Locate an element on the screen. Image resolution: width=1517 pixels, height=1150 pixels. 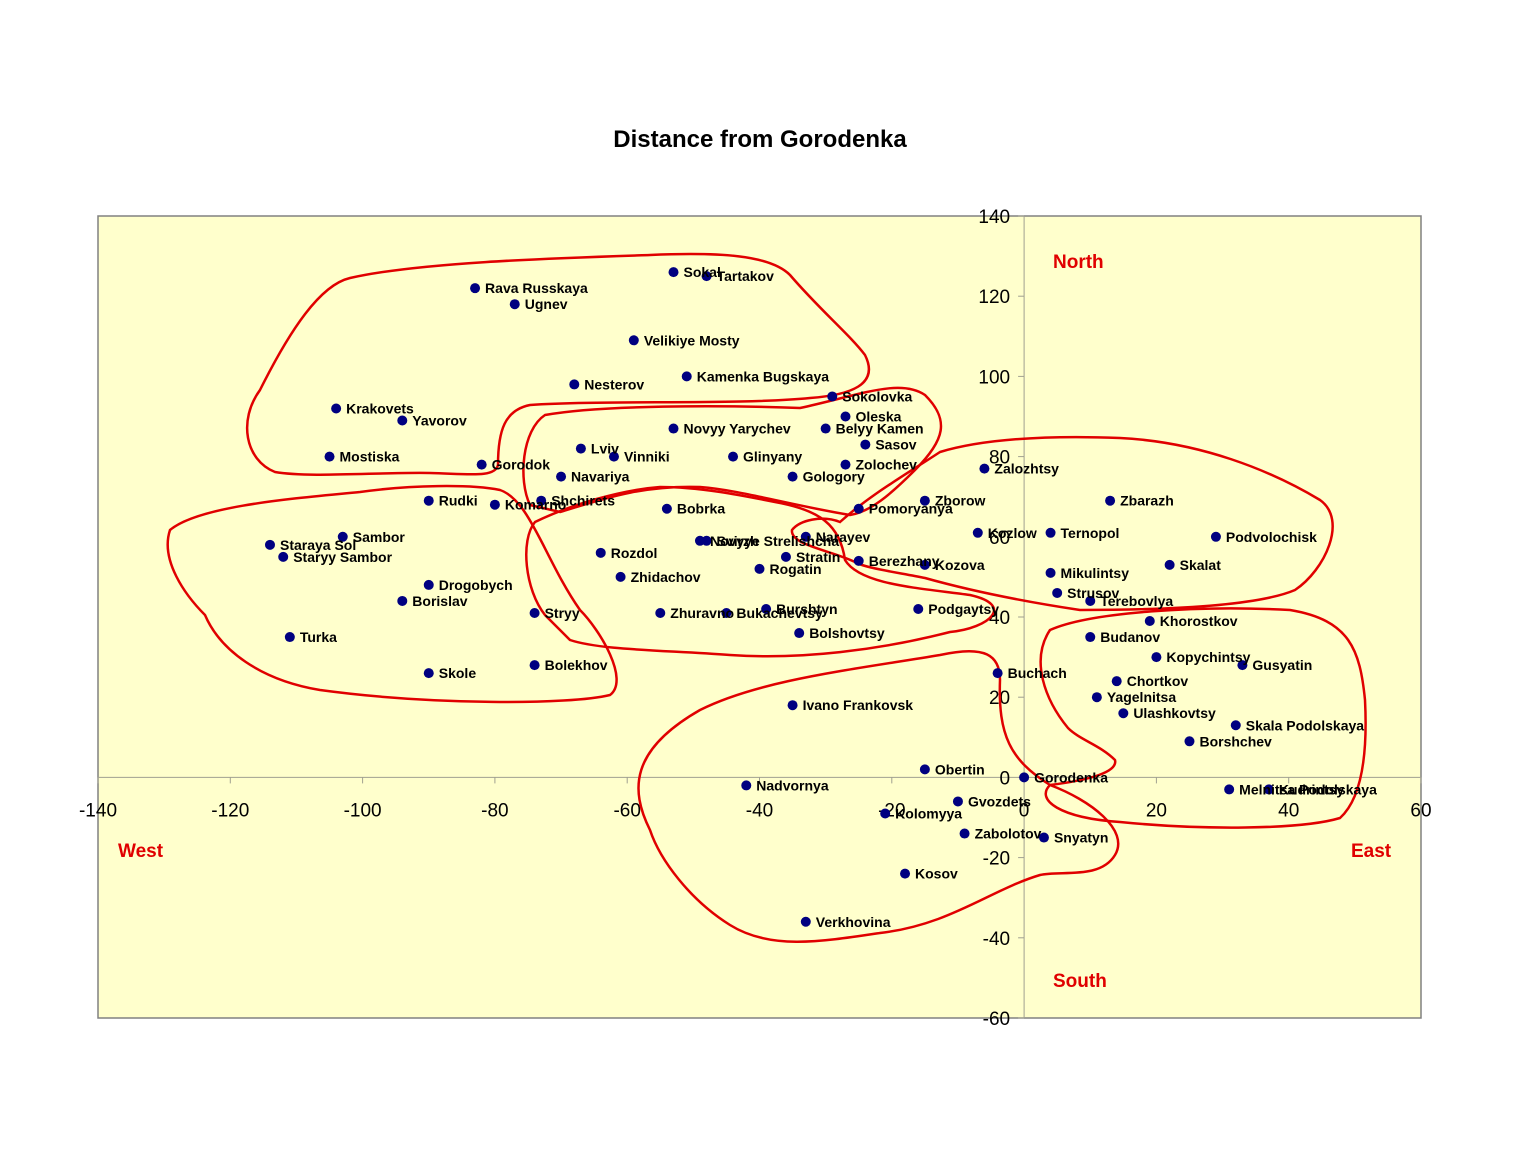
label-skole: Skole is located at coordinates (458, 673).